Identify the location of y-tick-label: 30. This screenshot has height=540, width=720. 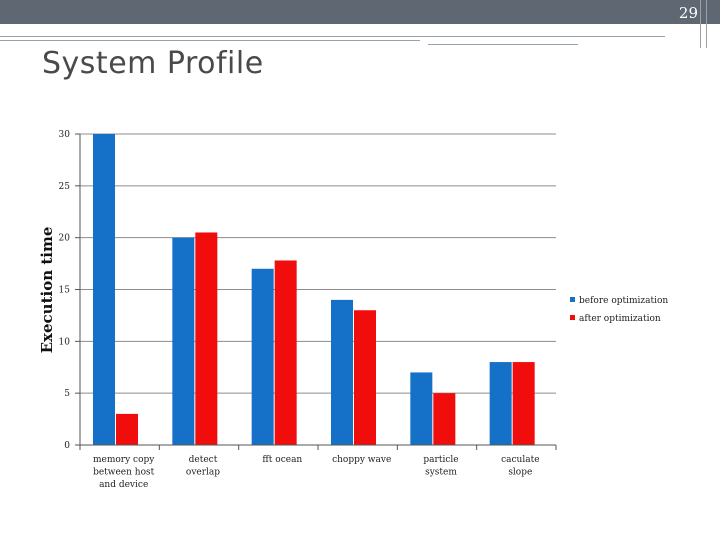
(65, 135).